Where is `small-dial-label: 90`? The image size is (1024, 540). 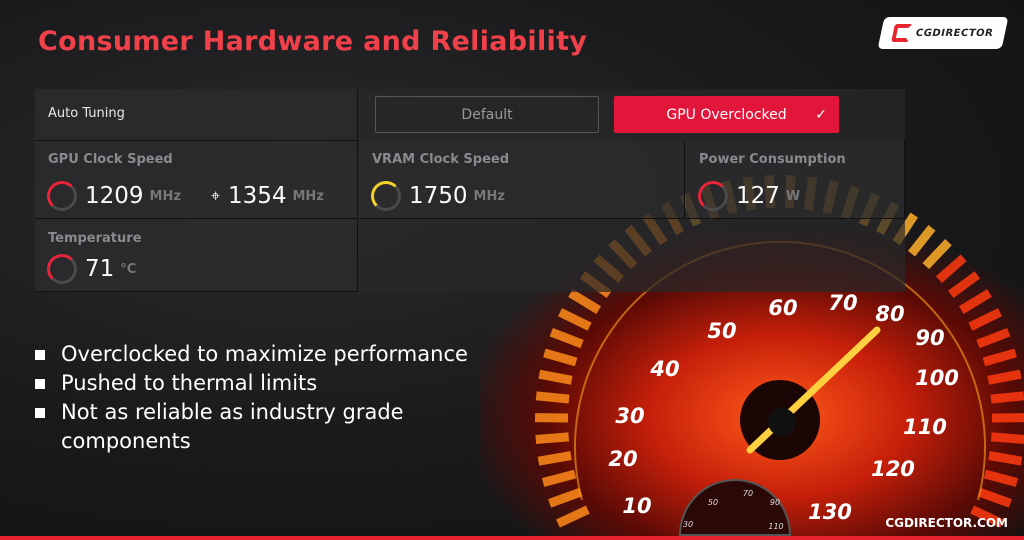 small-dial-label: 90 is located at coordinates (775, 502).